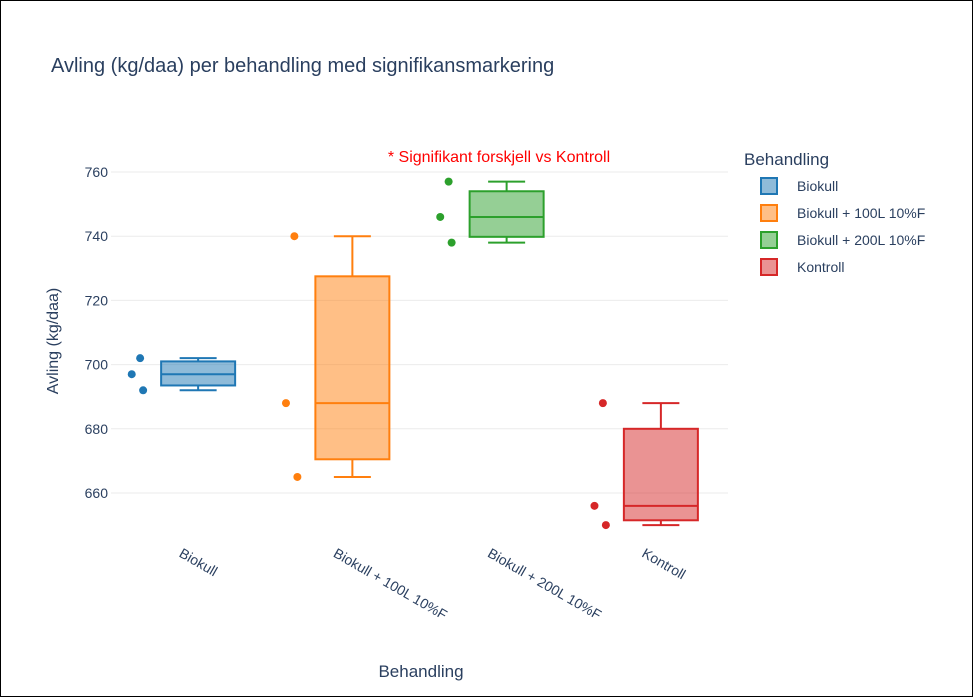  What do you see at coordinates (53, 341) in the screenshot?
I see `y-axis-title: Avling (kg/daa)` at bounding box center [53, 341].